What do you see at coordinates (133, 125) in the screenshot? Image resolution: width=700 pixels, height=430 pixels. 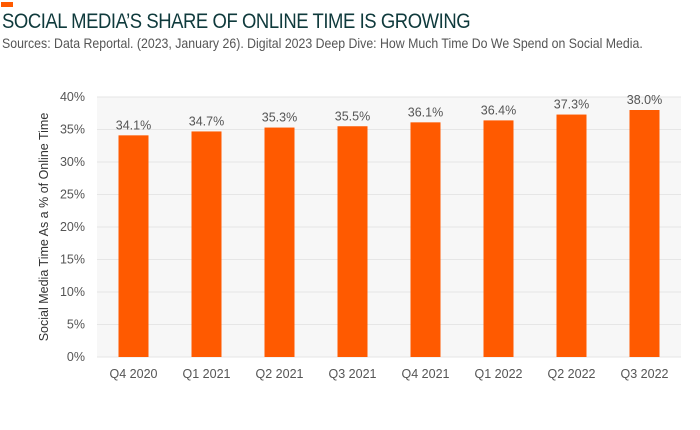 I see `data-label: 34.1%` at bounding box center [133, 125].